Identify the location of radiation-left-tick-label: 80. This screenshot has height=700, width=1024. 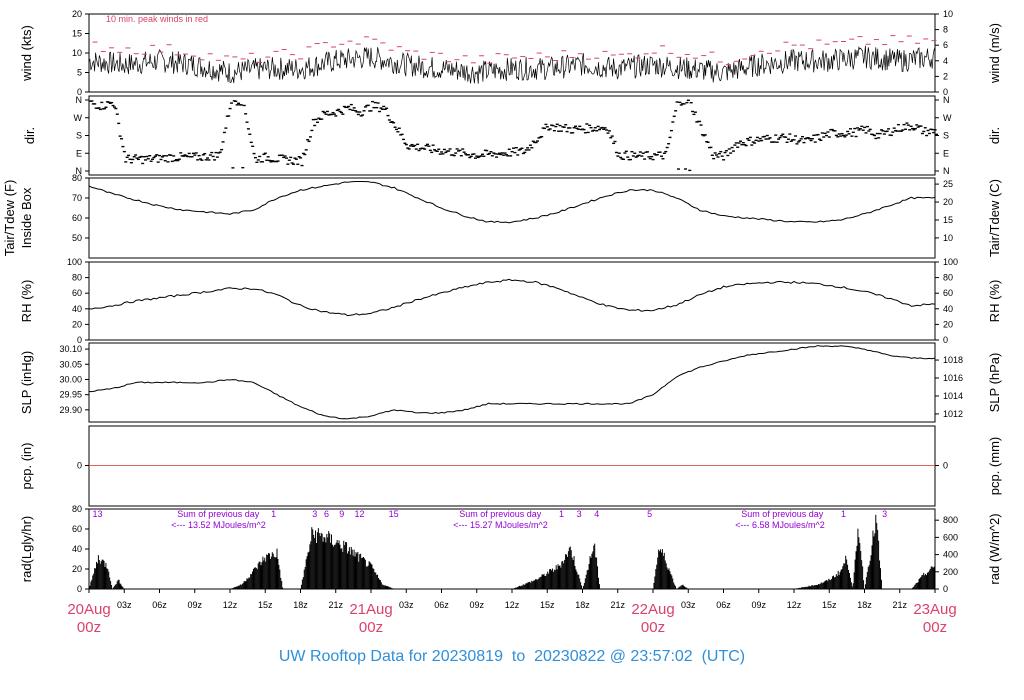
(77, 509).